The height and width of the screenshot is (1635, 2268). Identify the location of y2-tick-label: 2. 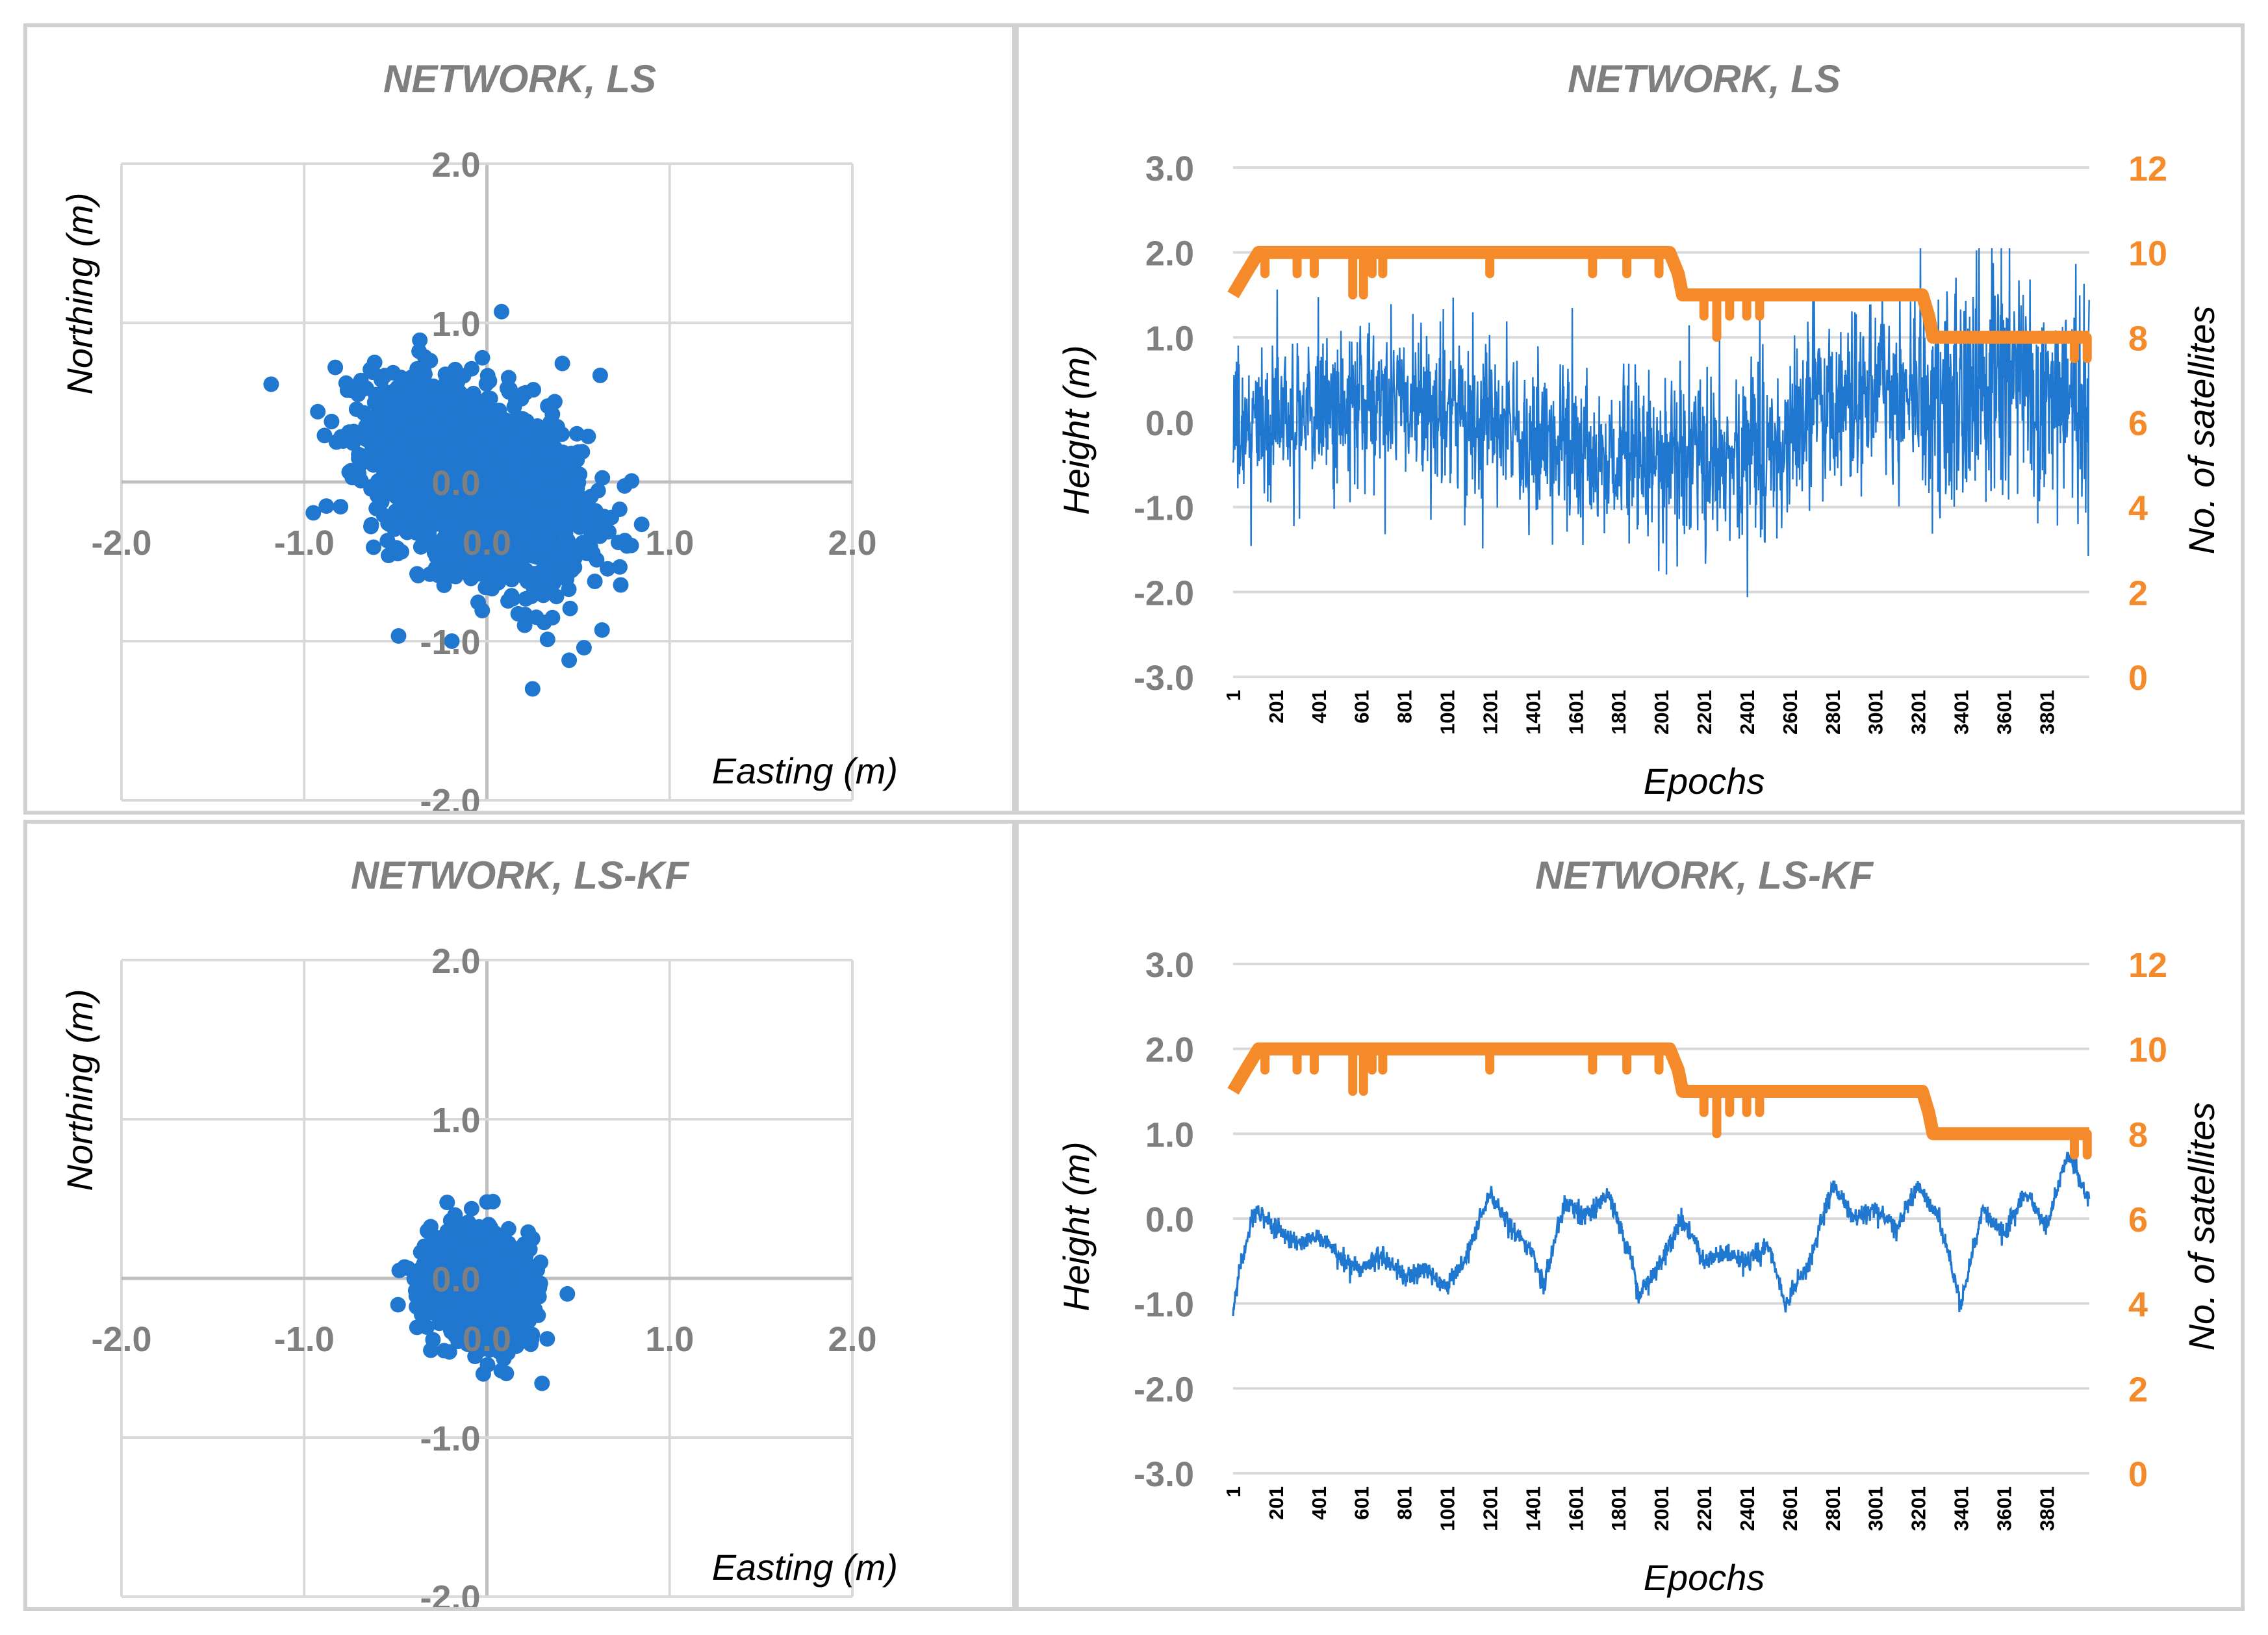
(2138, 593).